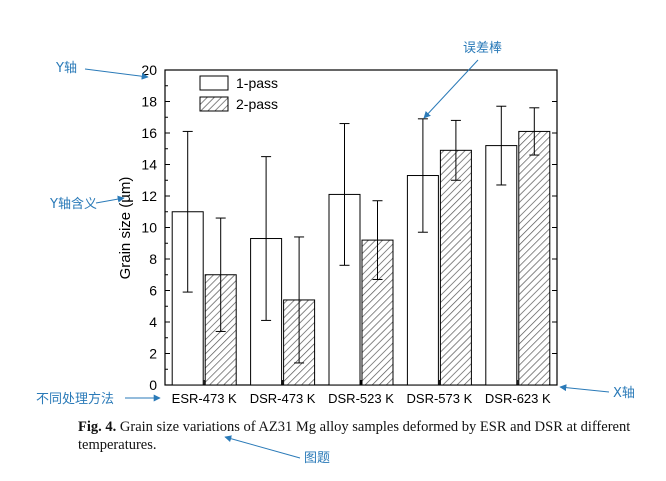  Describe the element at coordinates (262, 447) in the screenshot. I see `annotation-figure-title-arrow` at that location.